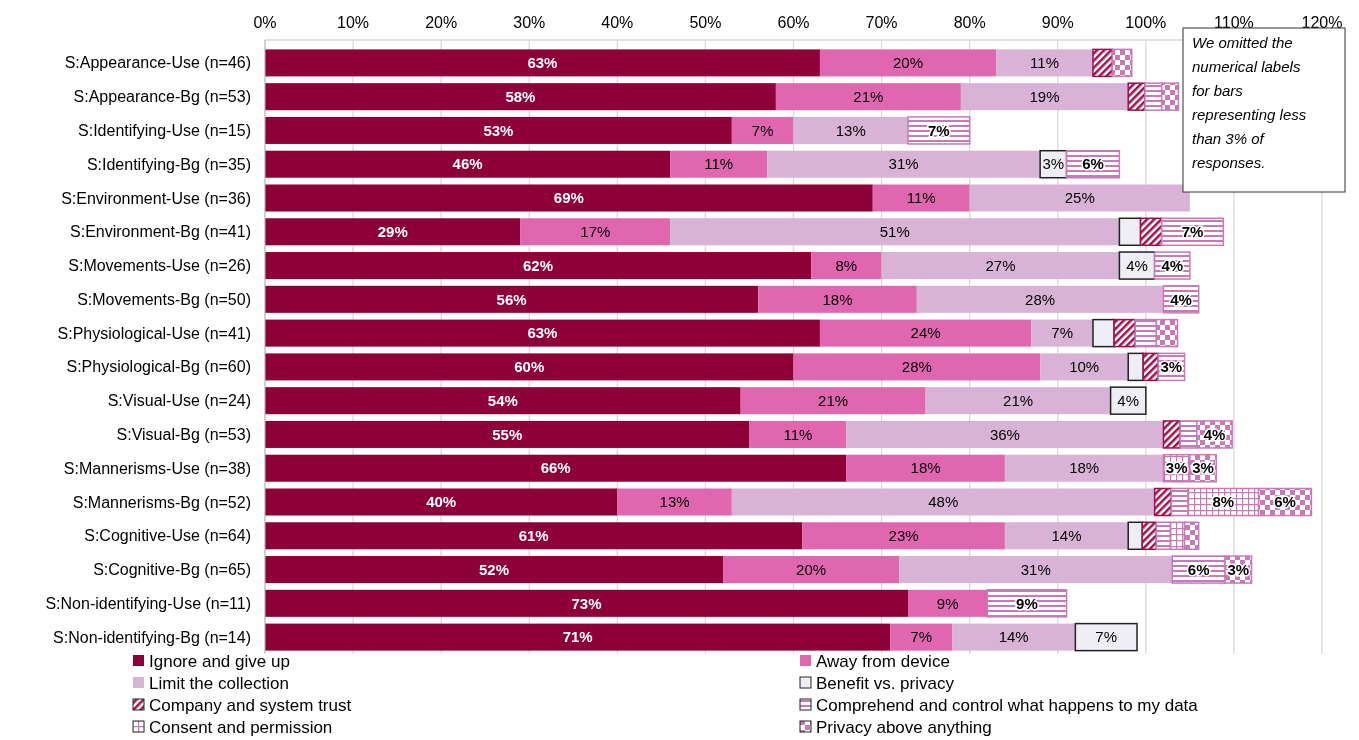 This screenshot has height=740, width=1359. Describe the element at coordinates (160, 232) in the screenshot. I see `y-tick-label: S:Environment-Bg (n=41)` at that location.